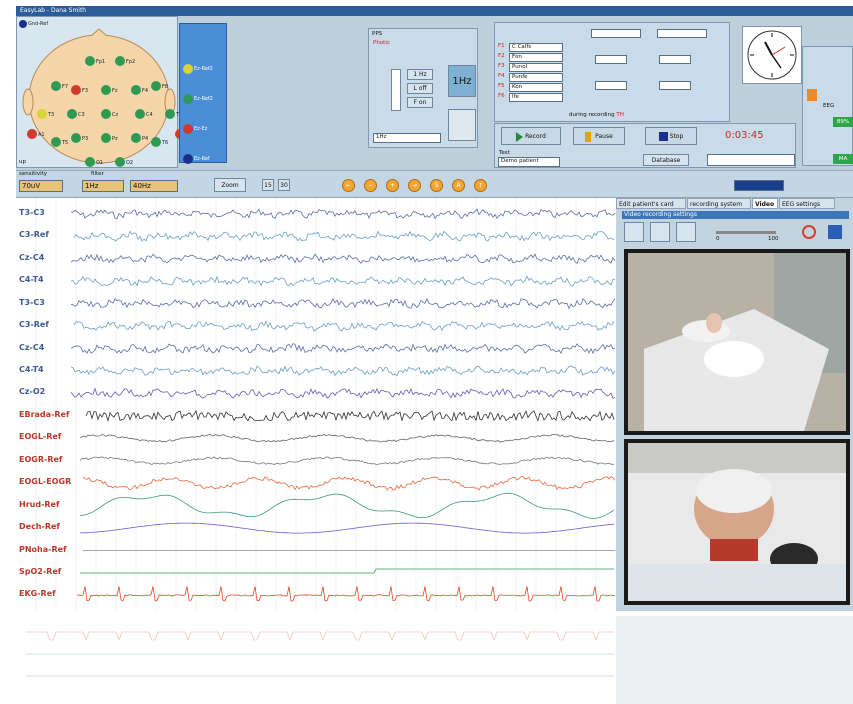 This screenshot has width=853, height=704. I want to click on electrode-p3, so click(76, 138).